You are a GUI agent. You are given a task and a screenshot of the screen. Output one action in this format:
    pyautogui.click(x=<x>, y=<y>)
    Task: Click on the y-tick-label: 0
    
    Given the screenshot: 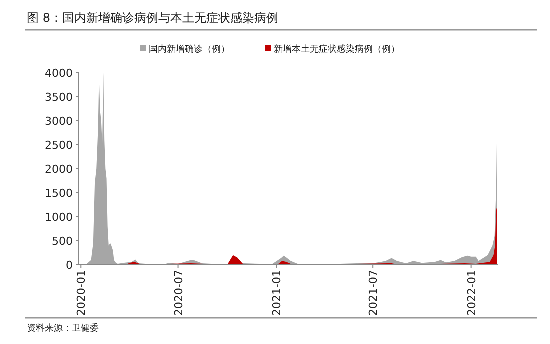 What is the action you would take?
    pyautogui.click(x=69, y=265)
    